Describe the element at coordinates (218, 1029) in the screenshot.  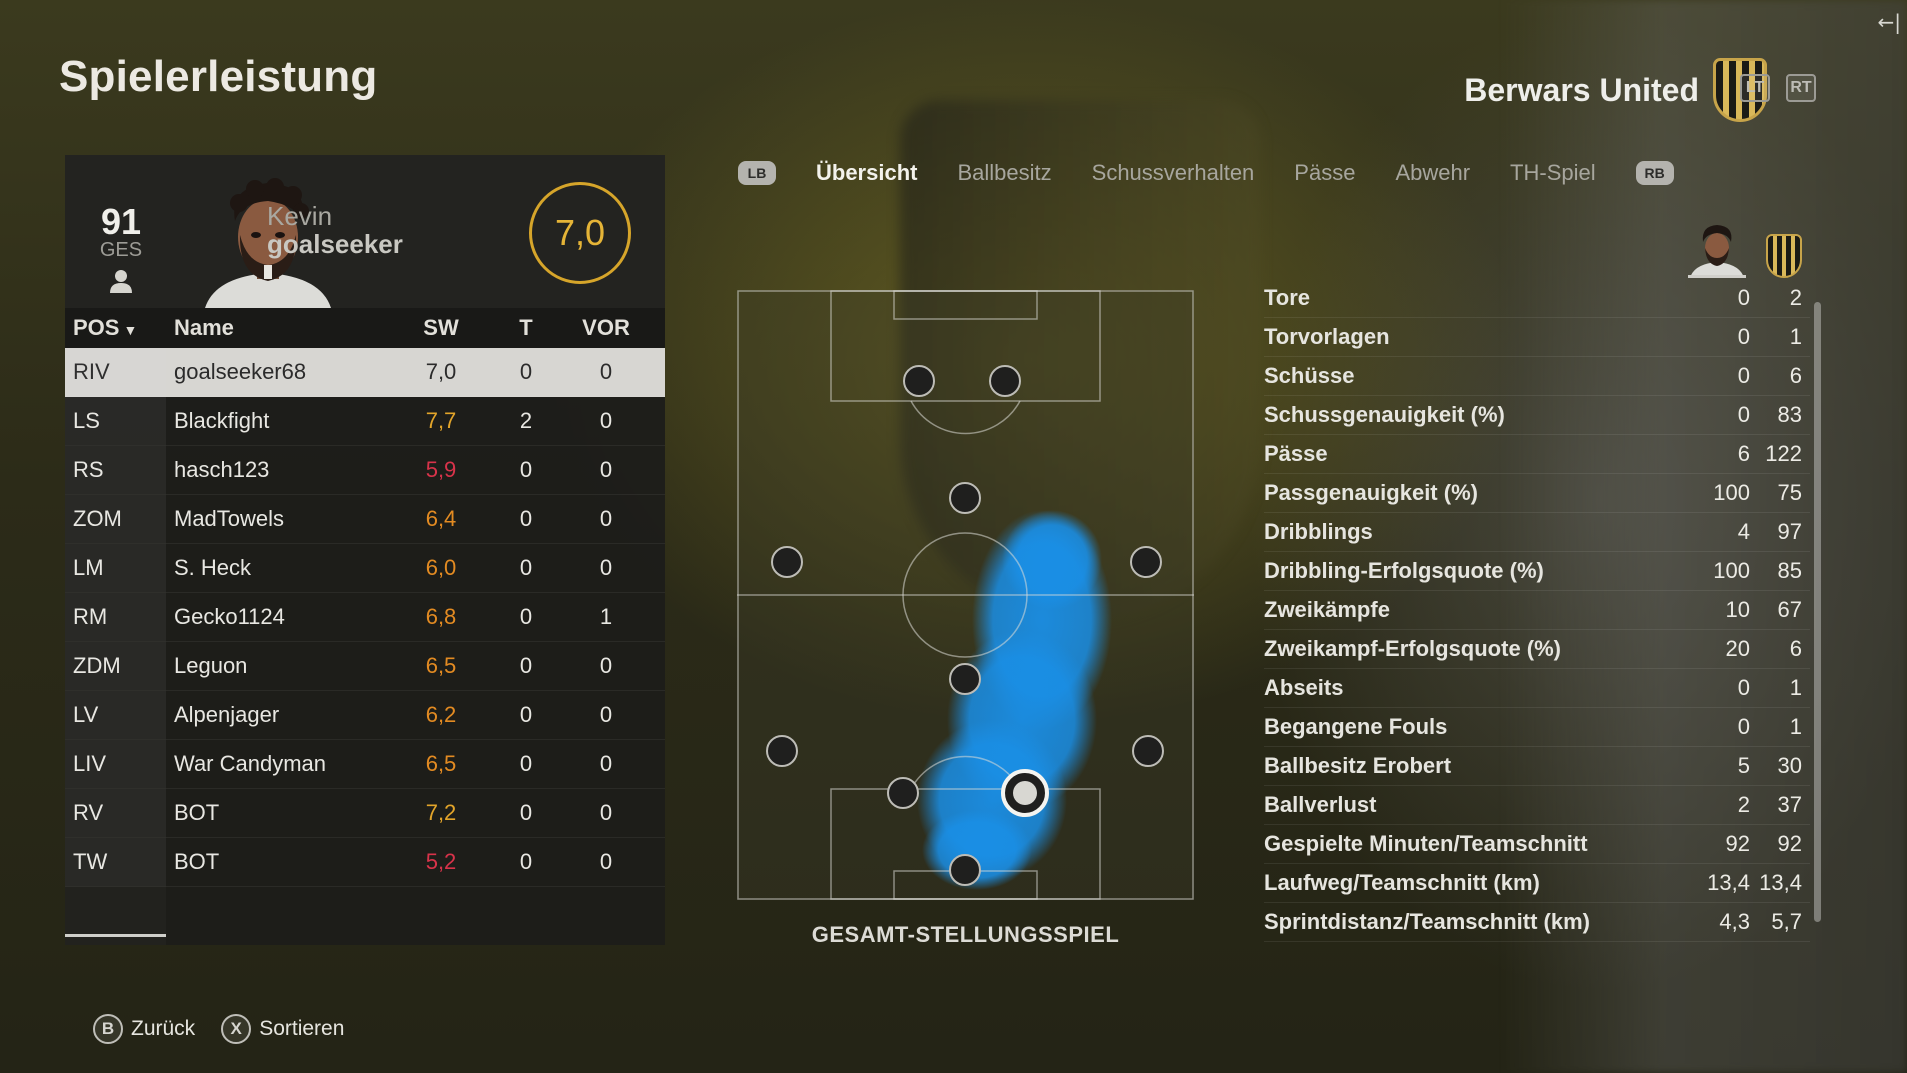
I see `button-hints: B Zurück X Sortieren` at that location.